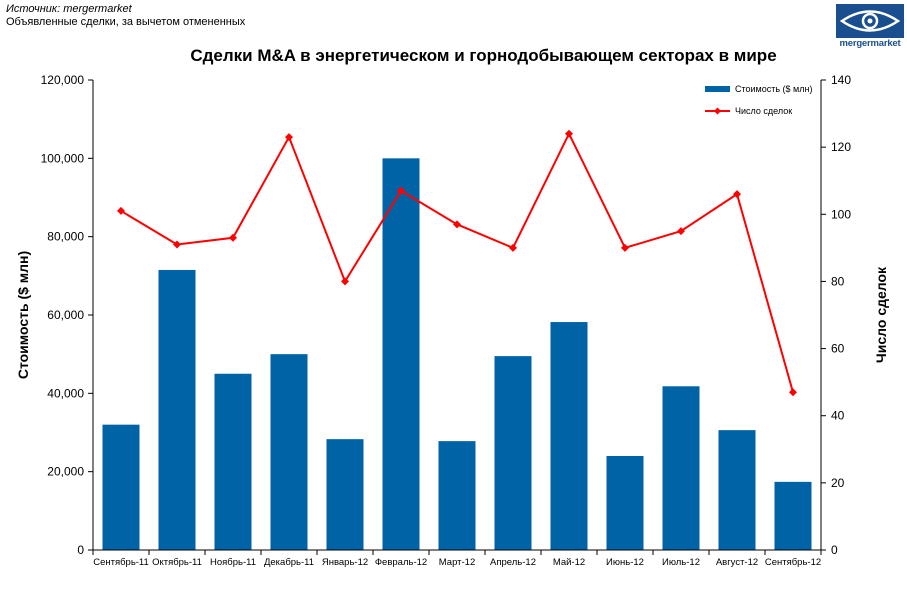  I want to click on y-tick-label-right: 40, so click(838, 416).